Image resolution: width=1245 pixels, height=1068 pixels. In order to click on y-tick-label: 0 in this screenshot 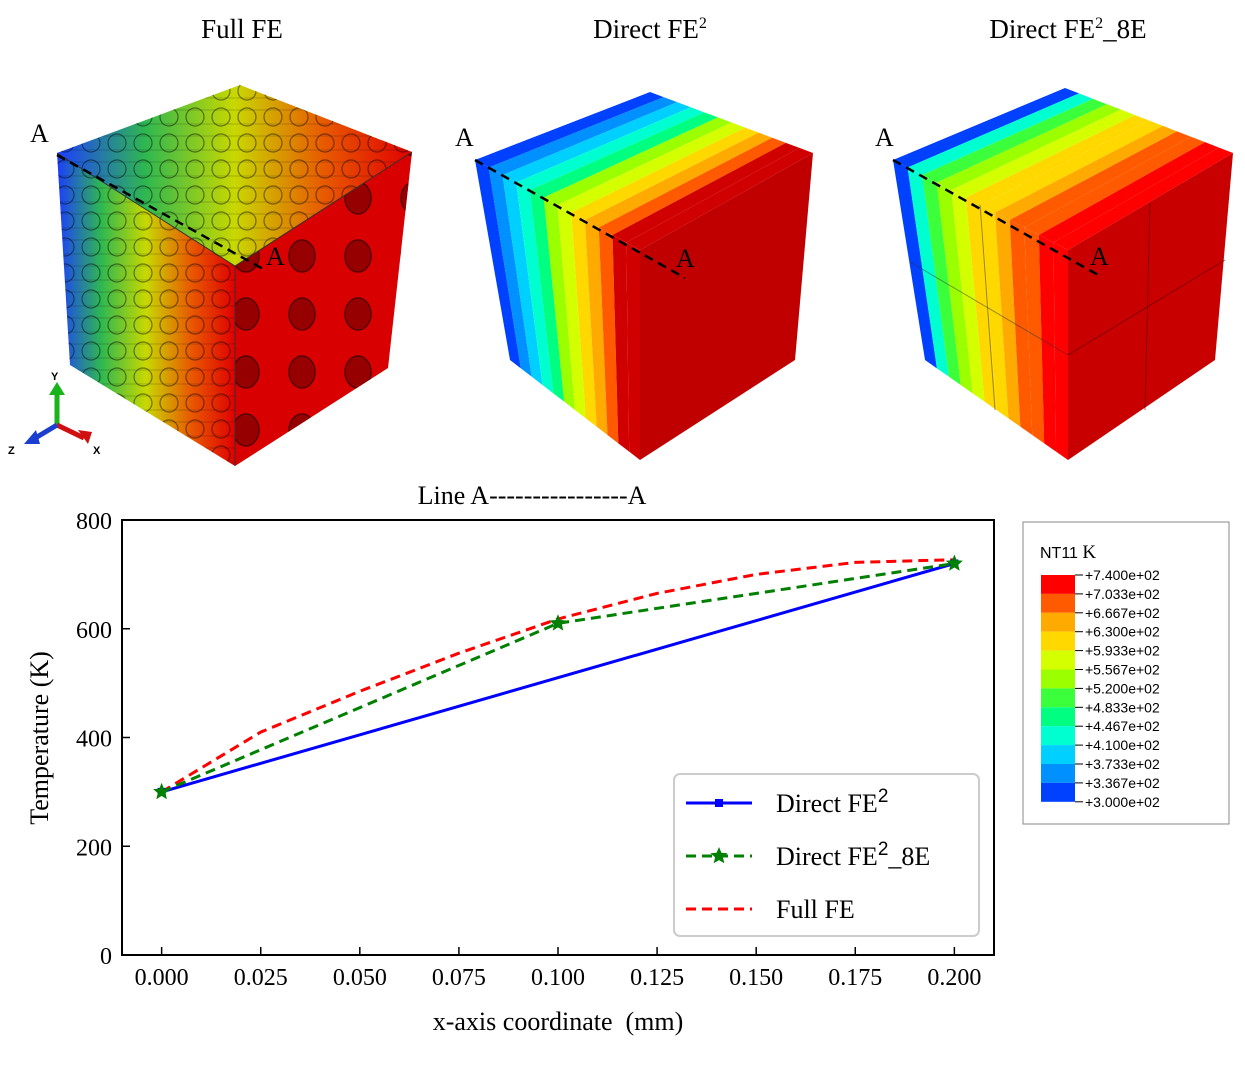, I will do `click(106, 957)`.